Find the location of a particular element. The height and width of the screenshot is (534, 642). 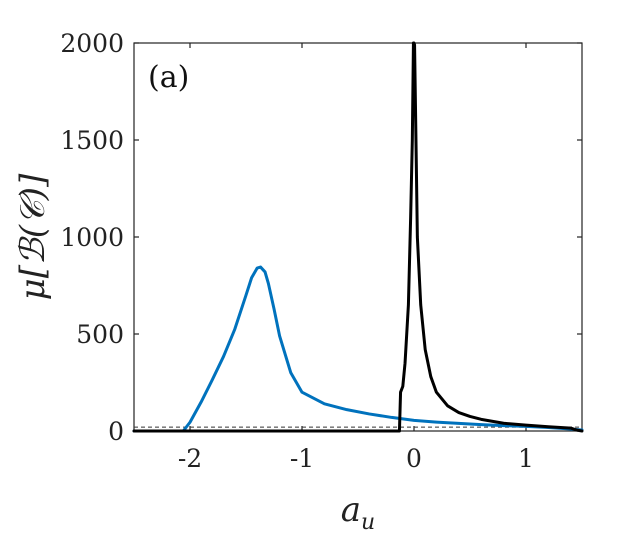

x-tick-label: 1 is located at coordinates (526, 458).